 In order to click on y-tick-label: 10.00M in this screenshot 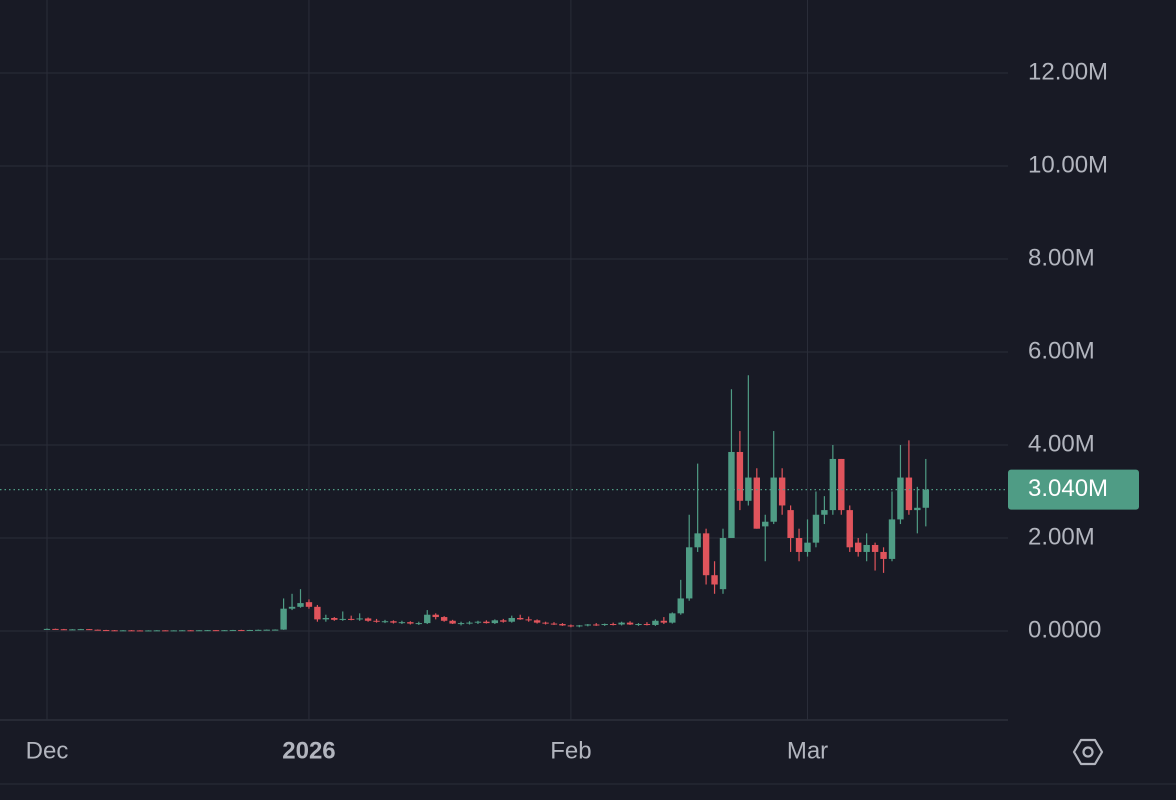, I will do `click(1068, 164)`.